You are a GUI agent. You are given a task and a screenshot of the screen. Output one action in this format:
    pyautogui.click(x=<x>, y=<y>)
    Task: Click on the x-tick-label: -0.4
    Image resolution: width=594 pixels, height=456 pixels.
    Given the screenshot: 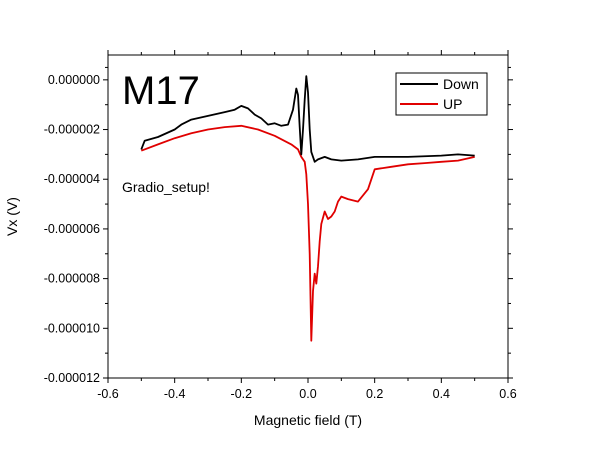 What is the action you would take?
    pyautogui.click(x=175, y=394)
    